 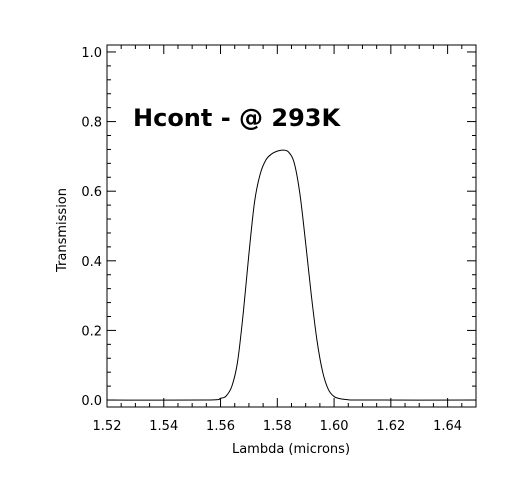 What do you see at coordinates (220, 426) in the screenshot?
I see `x-tick-label: 1.56` at bounding box center [220, 426].